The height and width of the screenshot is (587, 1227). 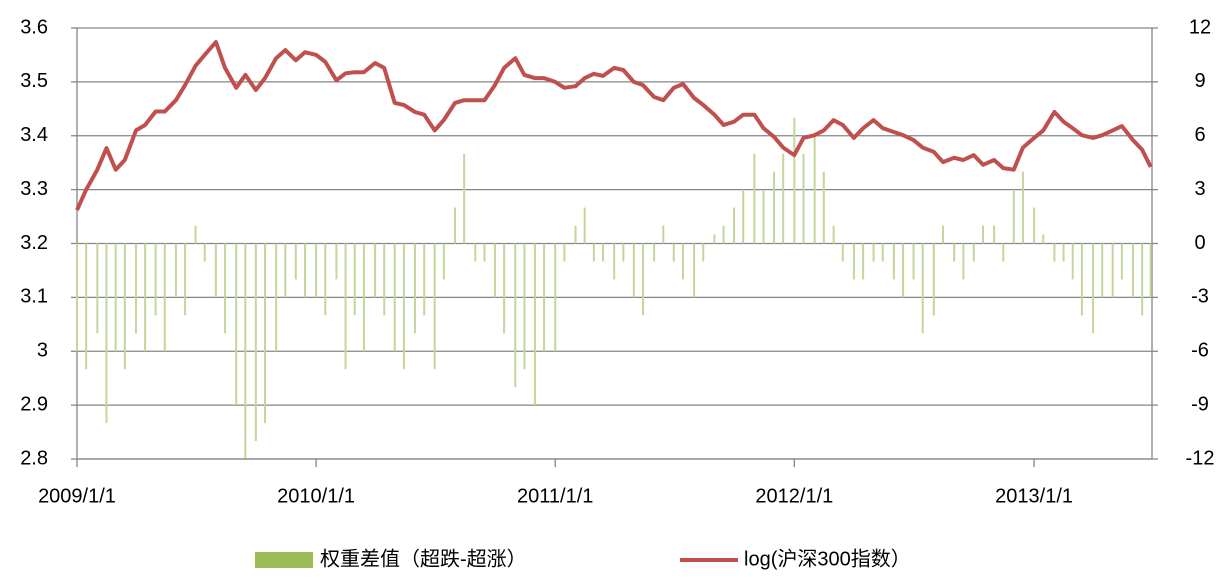 I want to click on y-tick-label: 2.9, so click(x=34, y=404).